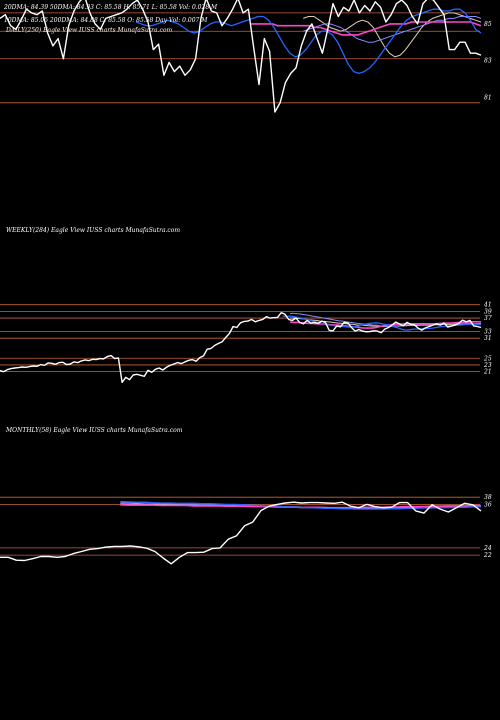 The image size is (500, 720). I want to click on tick-label: 23, so click(487, 365).